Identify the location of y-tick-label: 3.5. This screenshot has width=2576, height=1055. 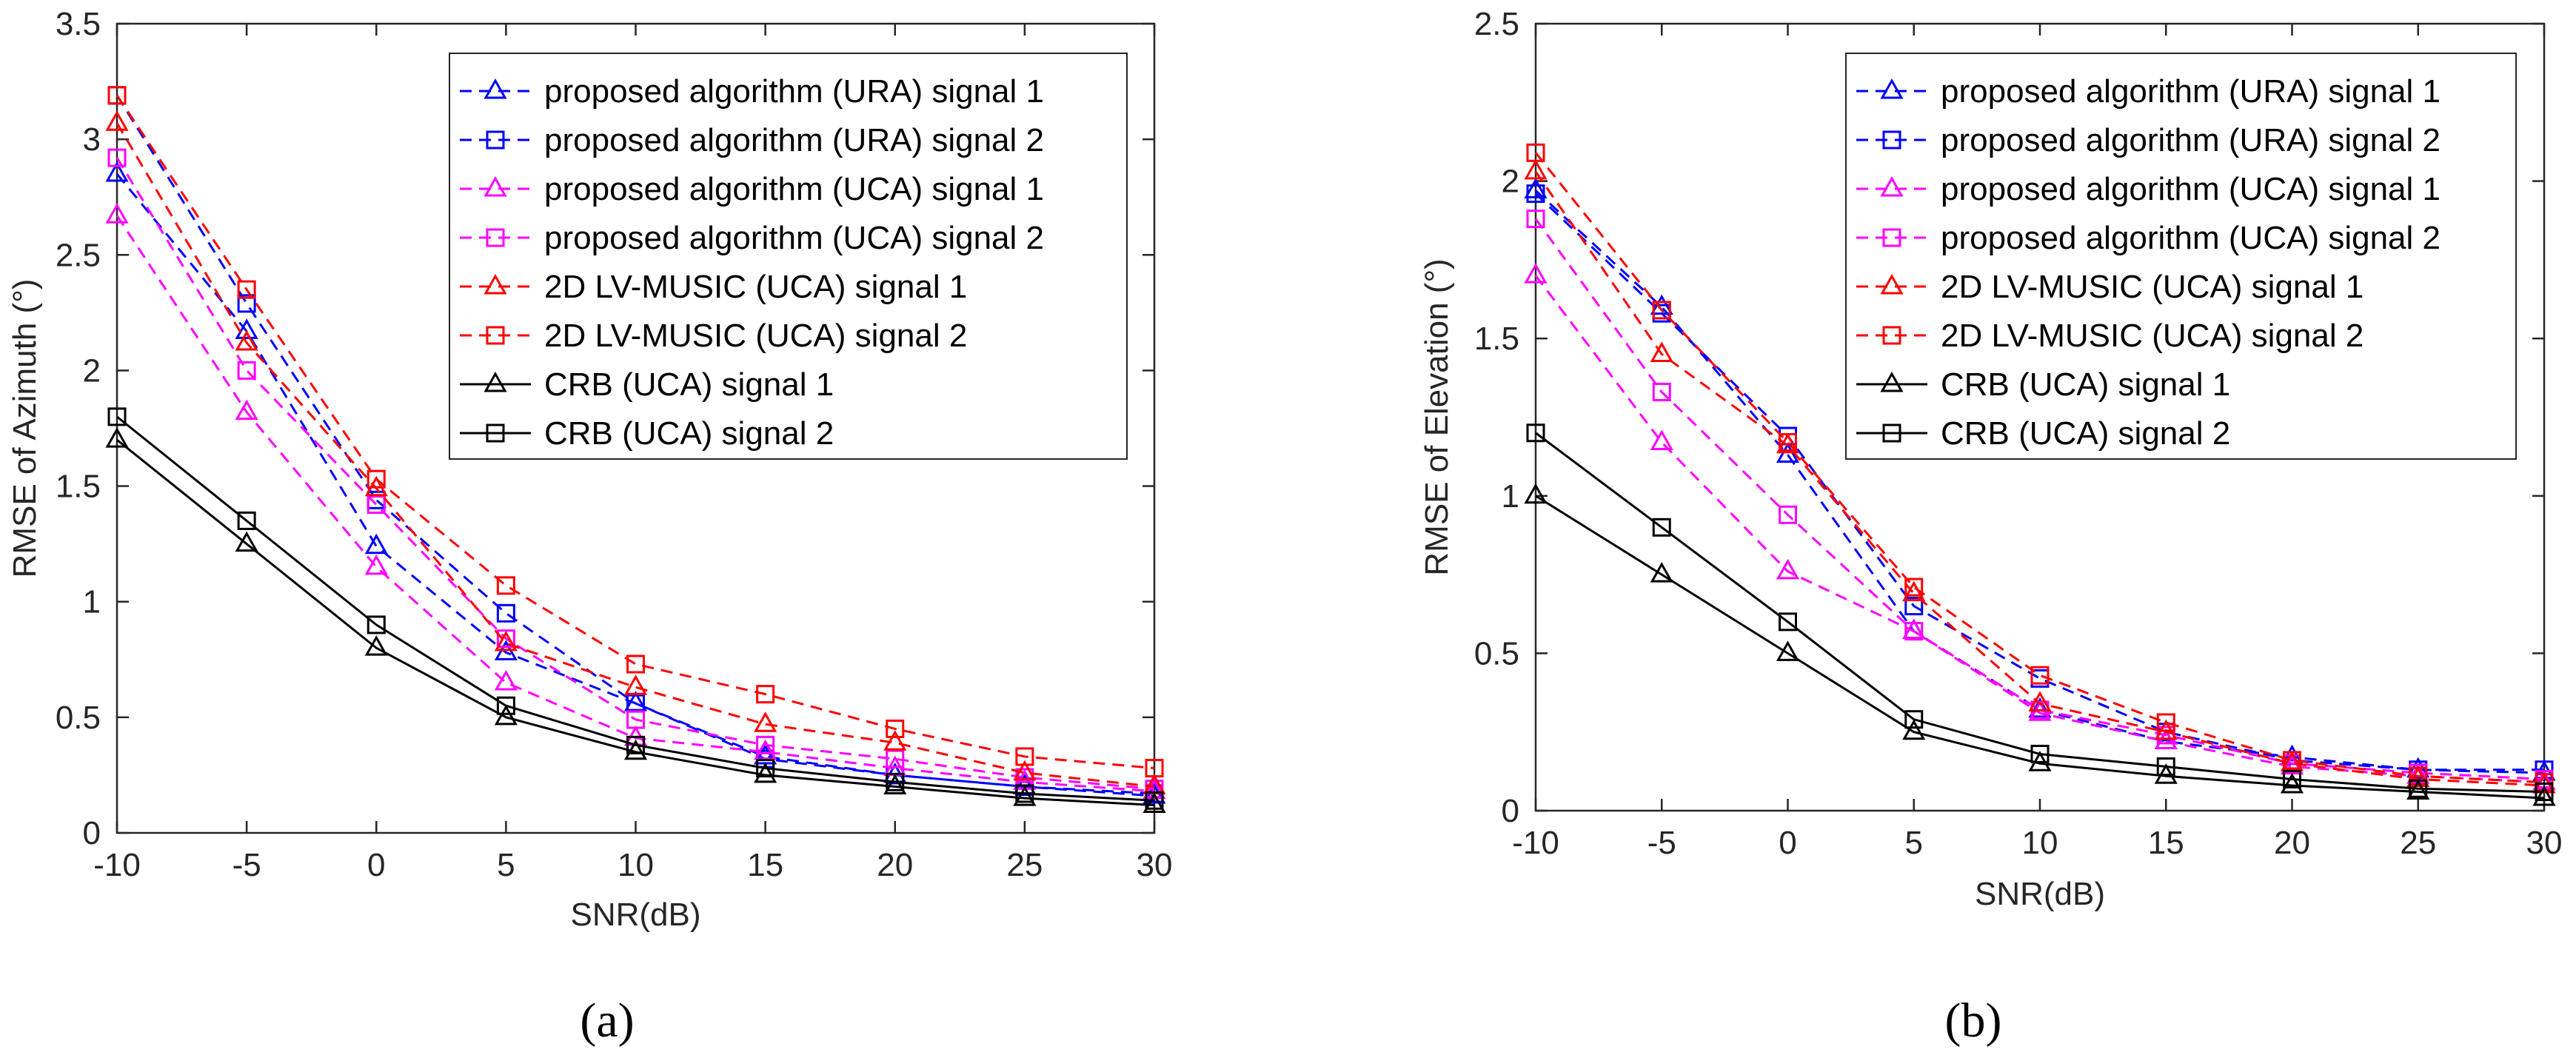
(78, 24).